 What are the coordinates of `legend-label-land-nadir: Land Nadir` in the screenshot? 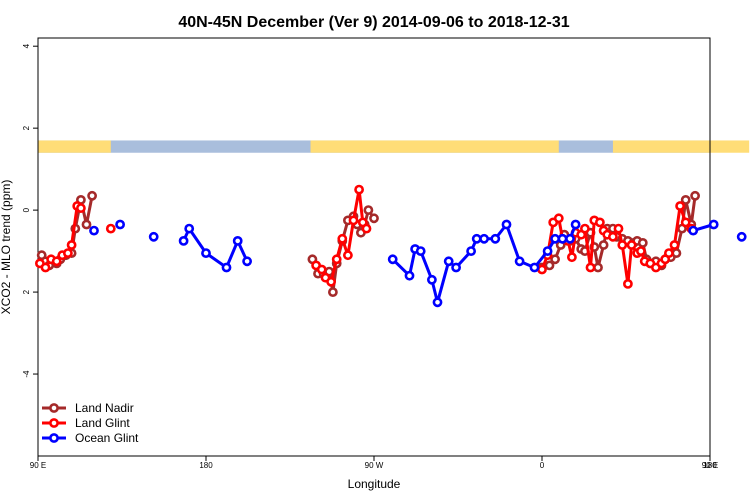 It's located at (104, 408).